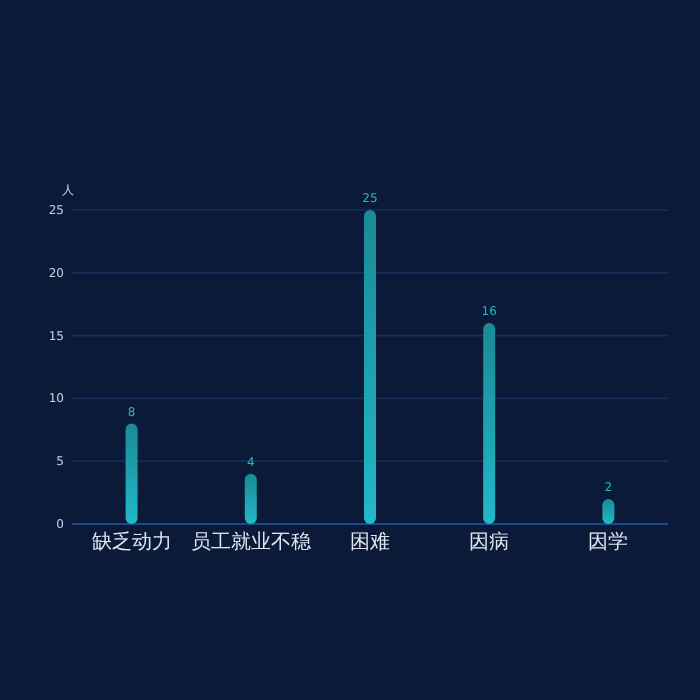 This screenshot has height=700, width=700. What do you see at coordinates (489, 542) in the screenshot?
I see `x-tick-label: 因病` at bounding box center [489, 542].